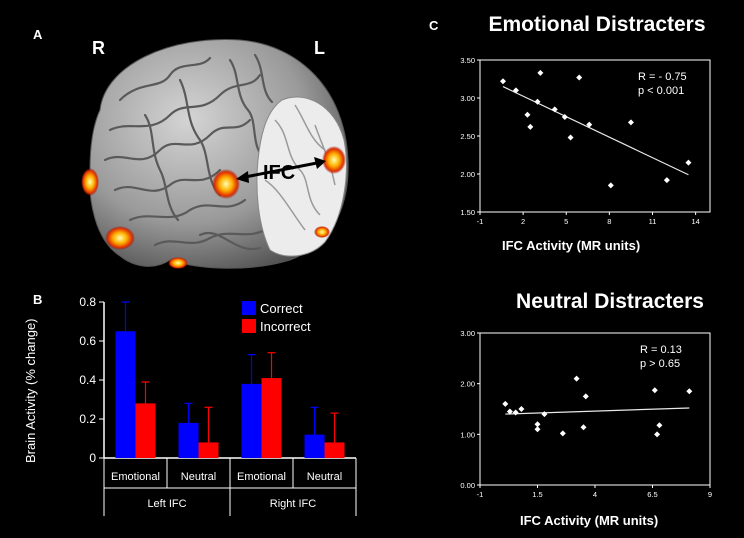 The height and width of the screenshot is (538, 744). I want to click on scatter2-title: Neutral Distracters, so click(610, 301).